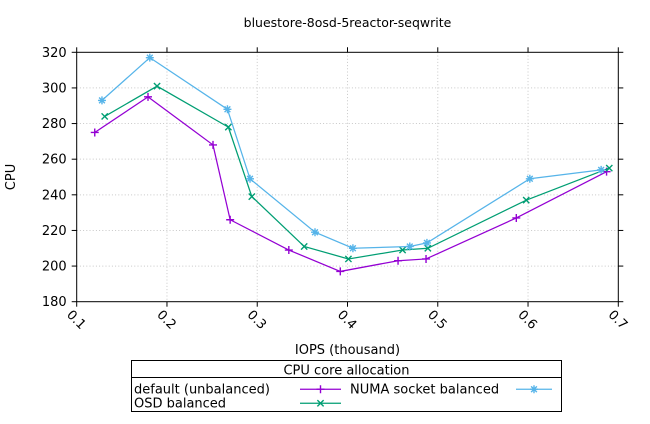 The height and width of the screenshot is (424, 650). Describe the element at coordinates (54, 302) in the screenshot. I see `y-tick-label: 180` at that location.